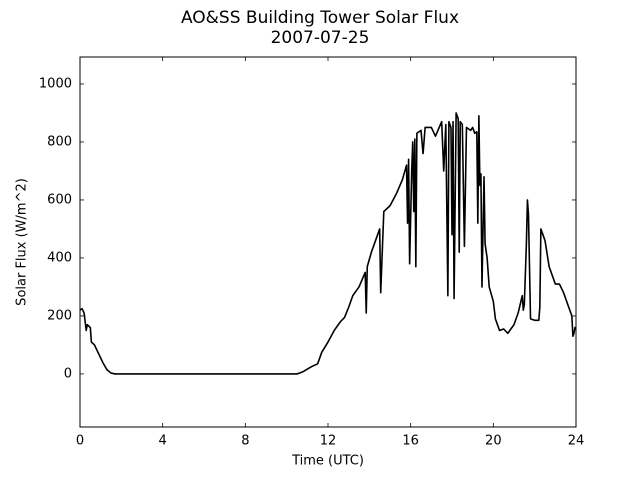 This screenshot has height=480, width=640. I want to click on y-tick-label: 400, so click(59, 257).